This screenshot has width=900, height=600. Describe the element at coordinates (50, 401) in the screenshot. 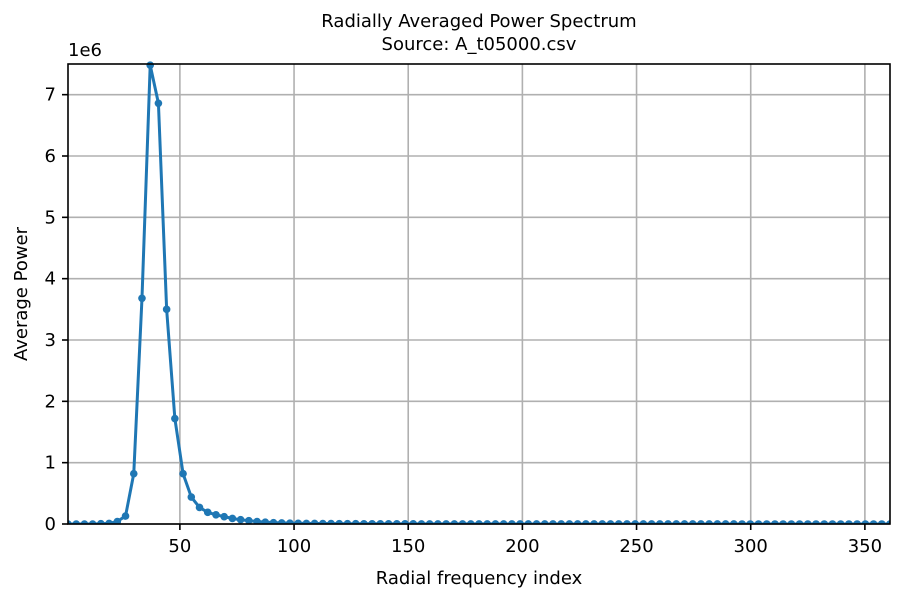

I see `y-tick-label: 2` at that location.